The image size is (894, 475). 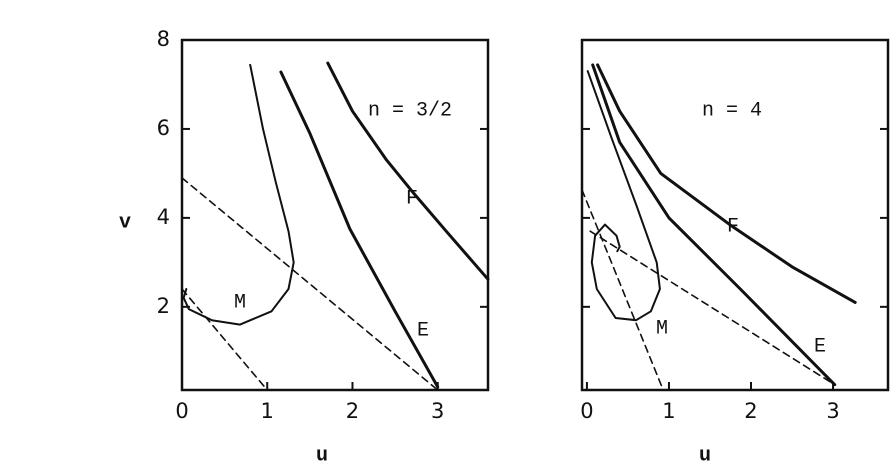 What do you see at coordinates (163, 217) in the screenshot?
I see `y-tick-label: 4` at bounding box center [163, 217].